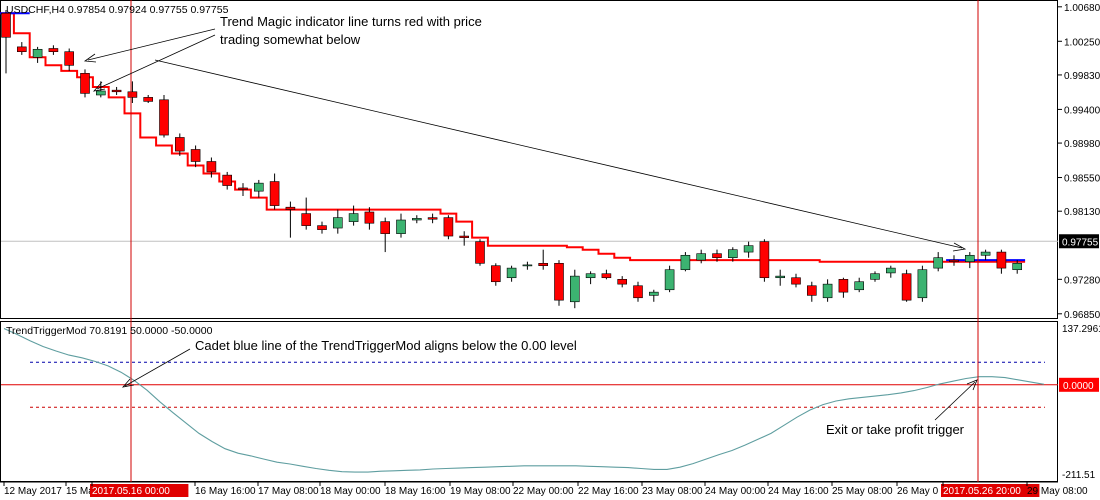 This screenshot has width=1100, height=500. I want to click on indicator-y-bottom-label: -211.51, so click(1079, 475).